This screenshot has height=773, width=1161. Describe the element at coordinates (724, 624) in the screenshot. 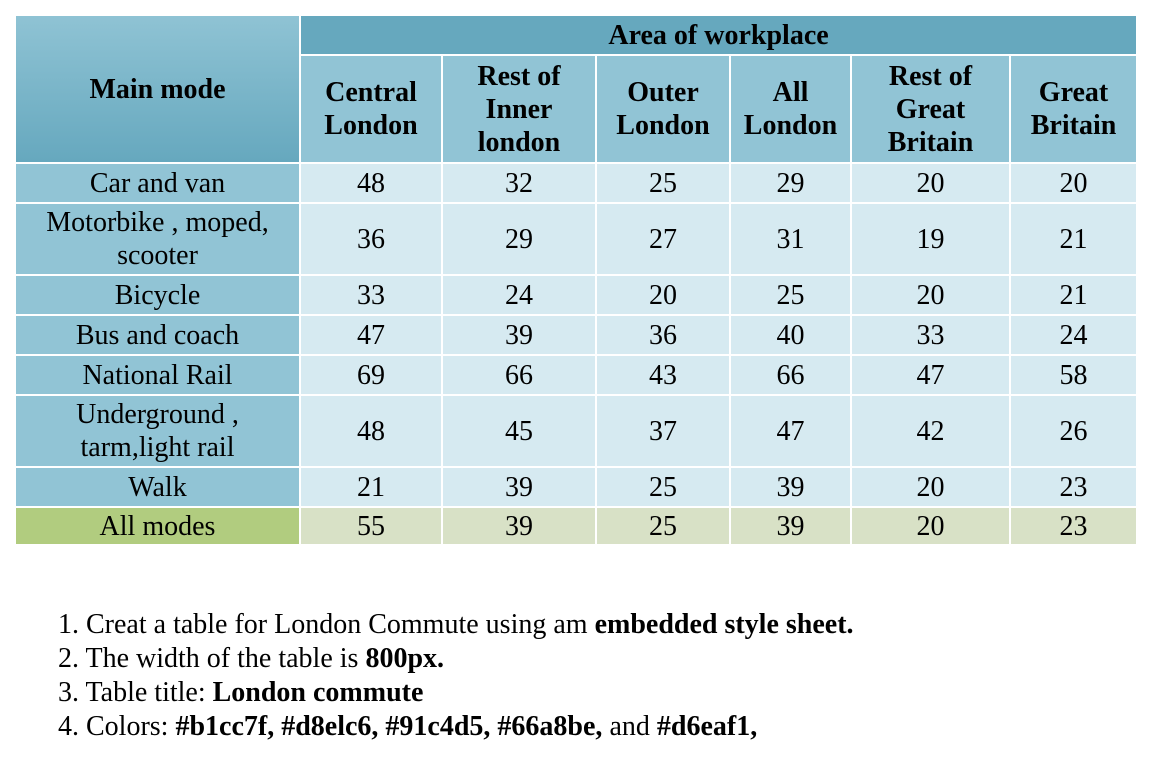

I see `instruction-emphasis: embedded style sheet.` at that location.